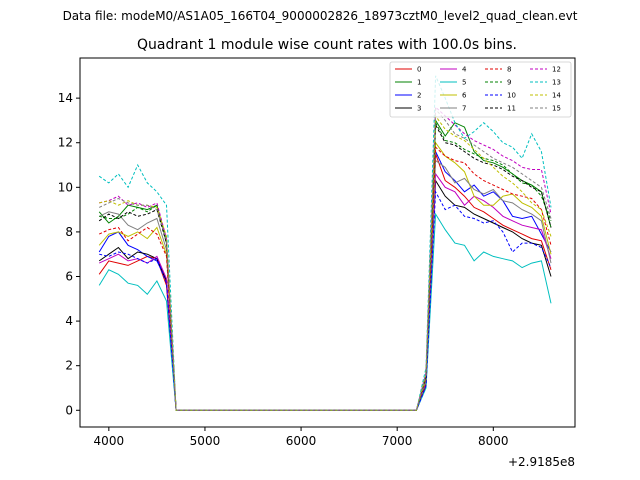  I want to click on x-offset-label: +2.9185e8, so click(541, 462).